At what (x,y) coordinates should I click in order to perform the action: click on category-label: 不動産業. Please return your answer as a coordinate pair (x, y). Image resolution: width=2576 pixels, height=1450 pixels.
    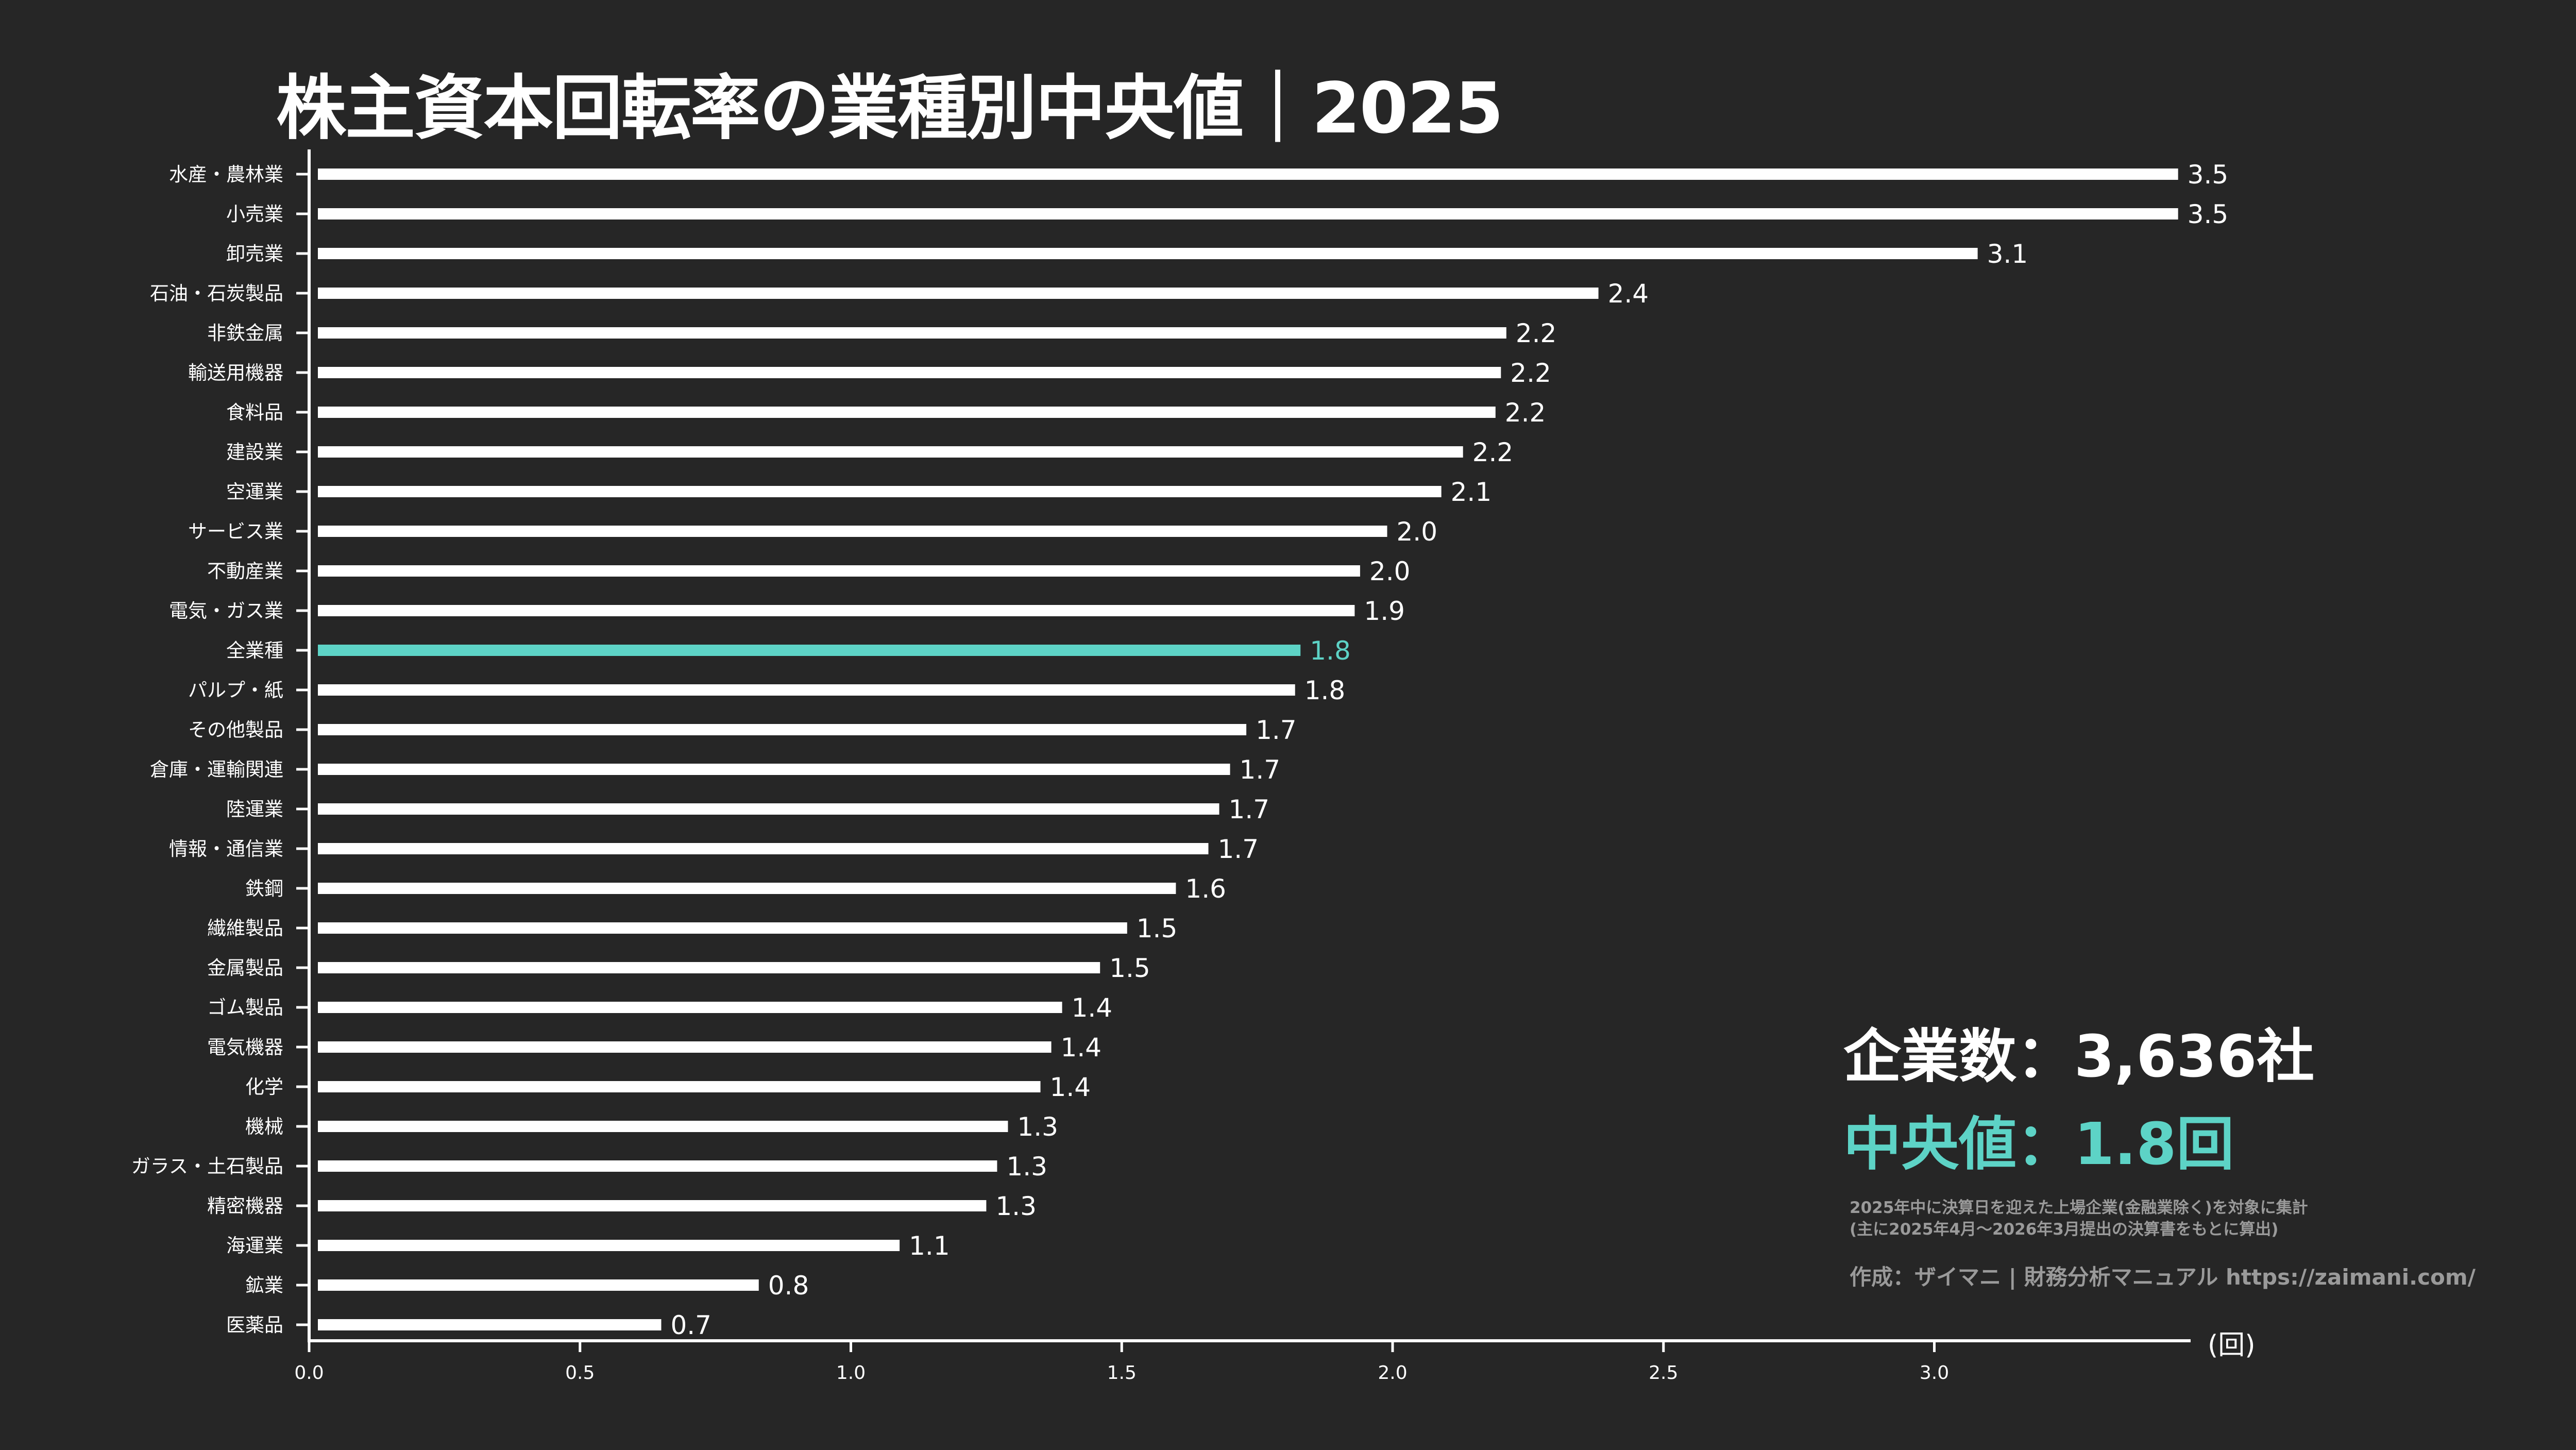
    Looking at the image, I should click on (245, 571).